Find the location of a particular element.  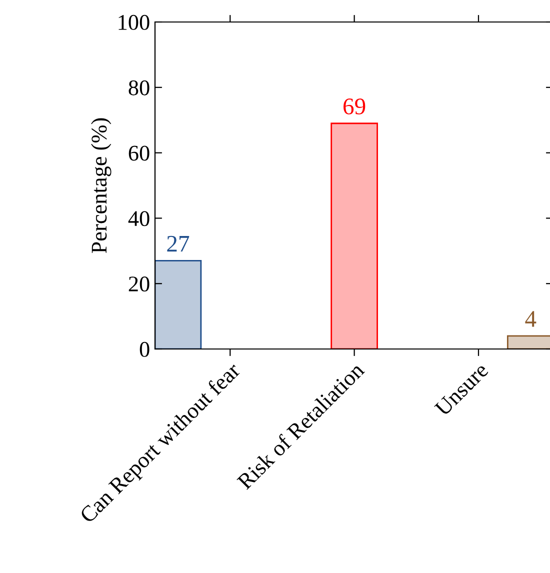

y-axis-title: Percentage (%) is located at coordinates (101, 186).